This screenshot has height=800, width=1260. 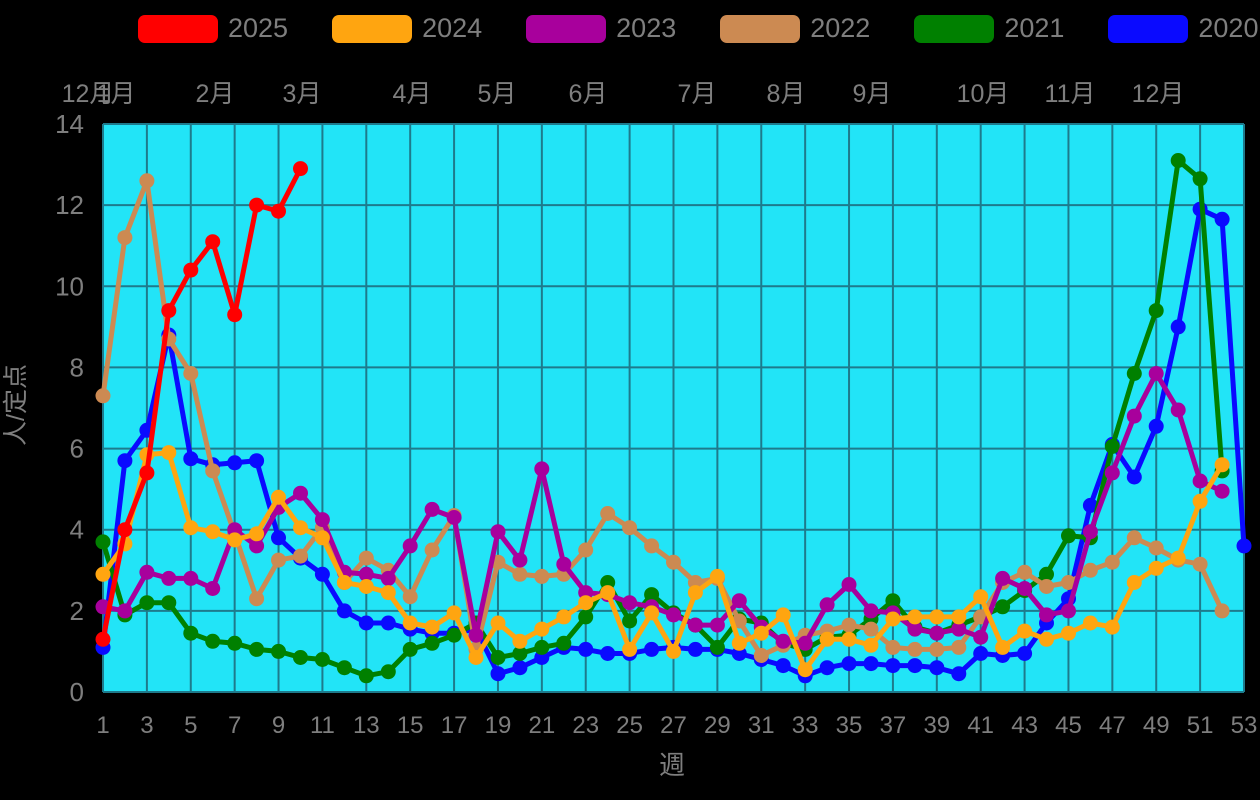 What do you see at coordinates (566, 28) in the screenshot?
I see `legend-swatch-2023` at bounding box center [566, 28].